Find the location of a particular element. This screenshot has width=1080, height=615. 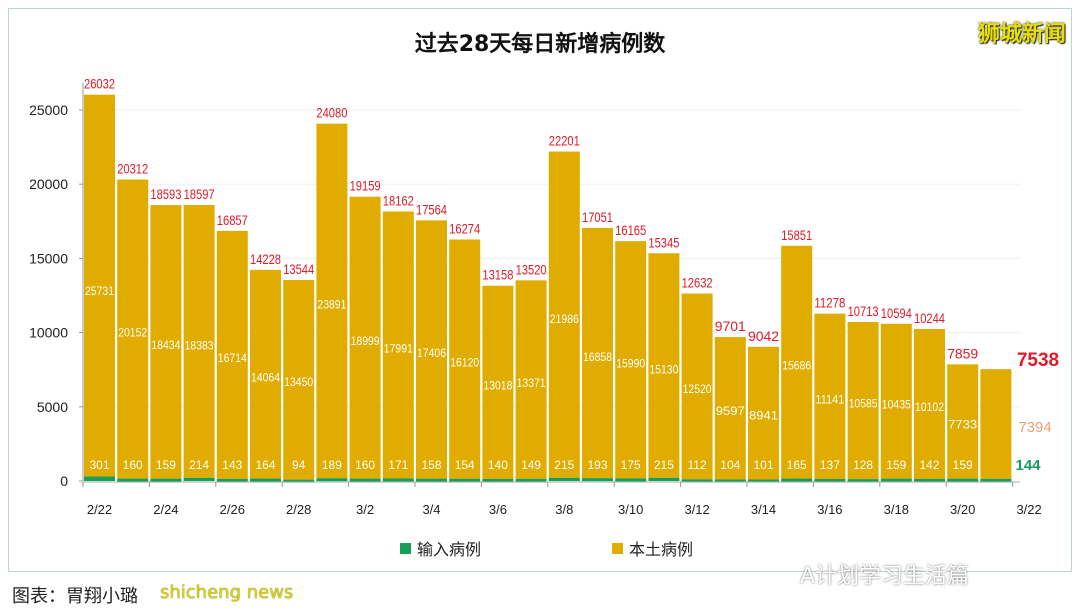

legend-swatch-local is located at coordinates (617, 548).